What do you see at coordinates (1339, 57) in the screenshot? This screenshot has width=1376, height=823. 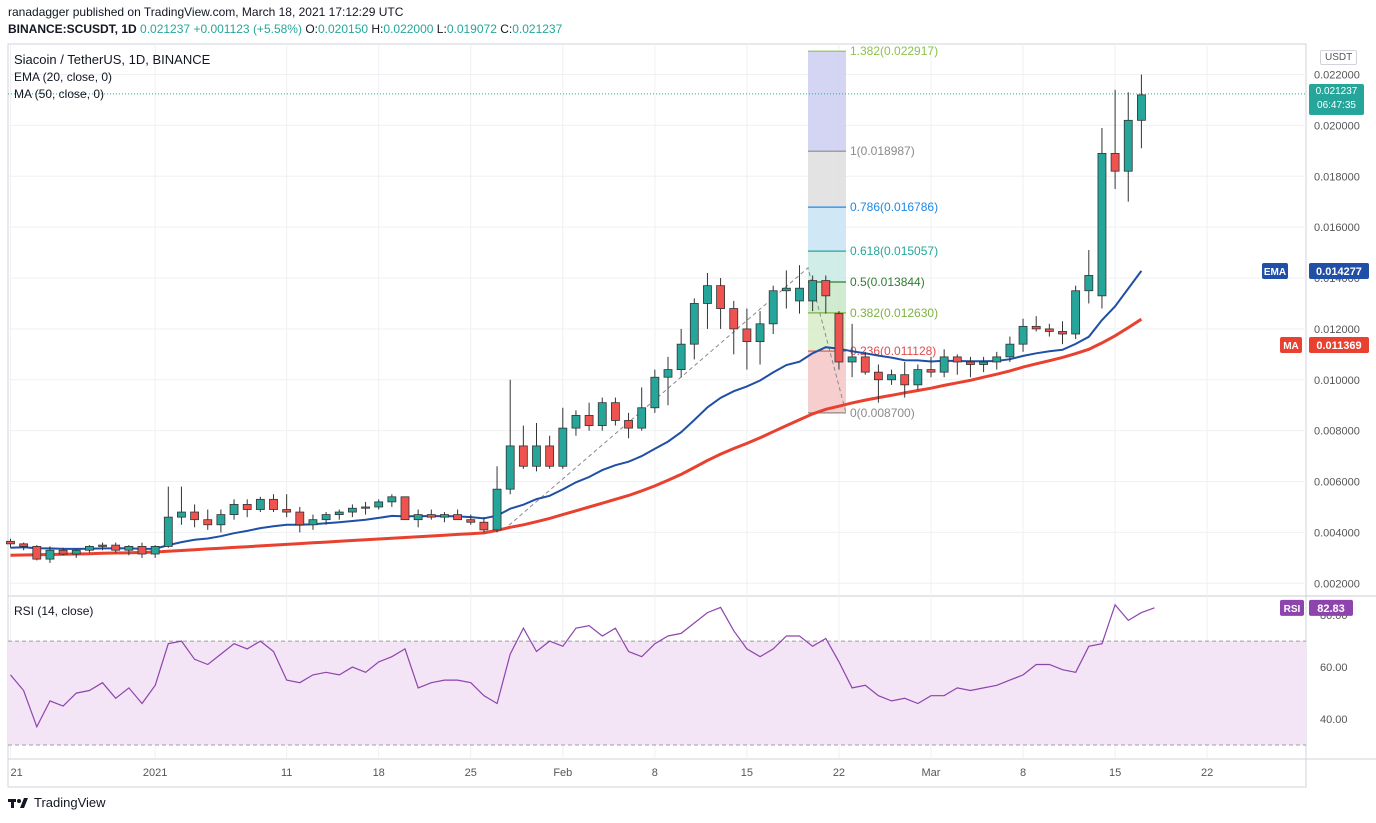 I see `currency-label: USDT` at bounding box center [1339, 57].